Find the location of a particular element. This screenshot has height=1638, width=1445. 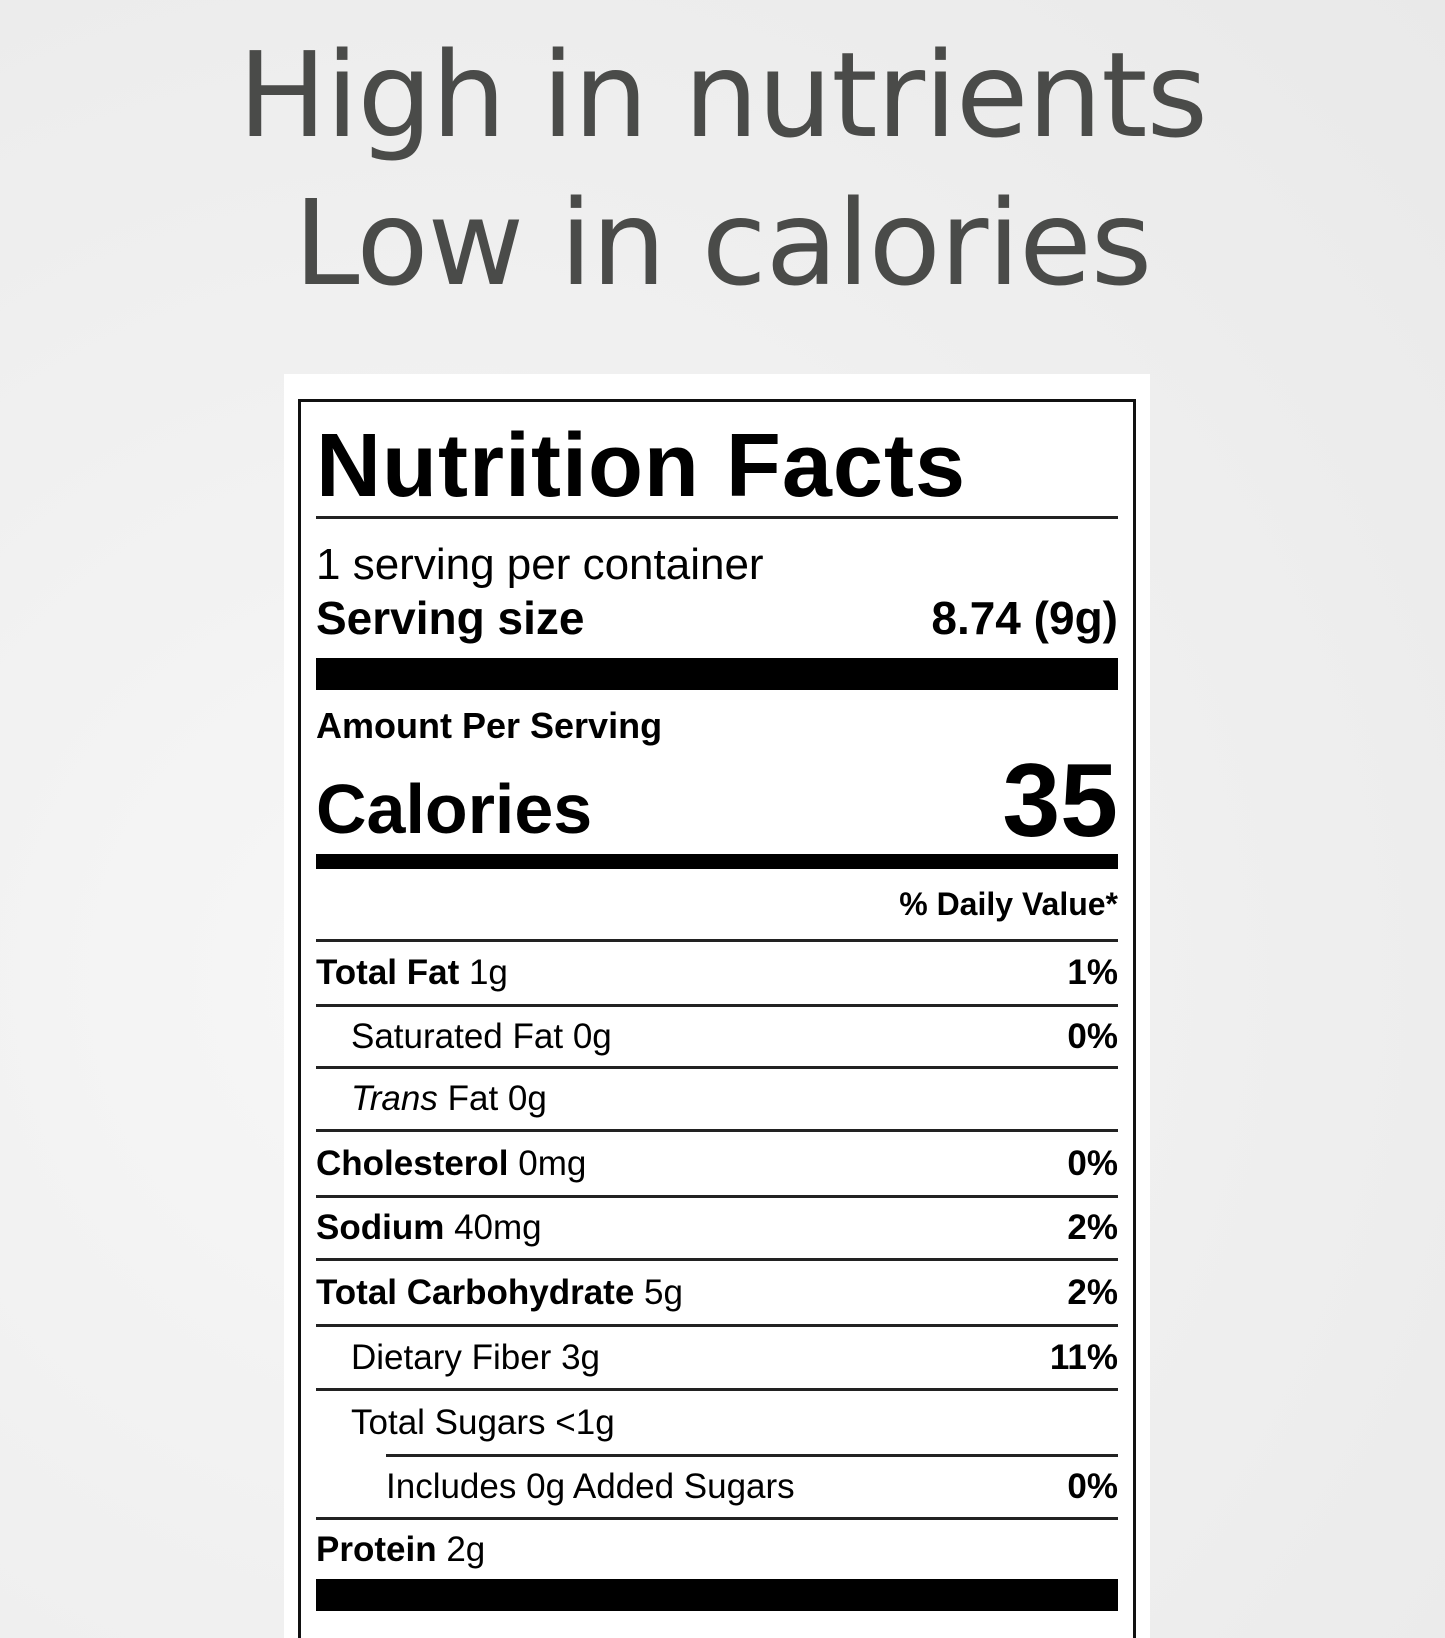

medium-divider is located at coordinates (717, 861).